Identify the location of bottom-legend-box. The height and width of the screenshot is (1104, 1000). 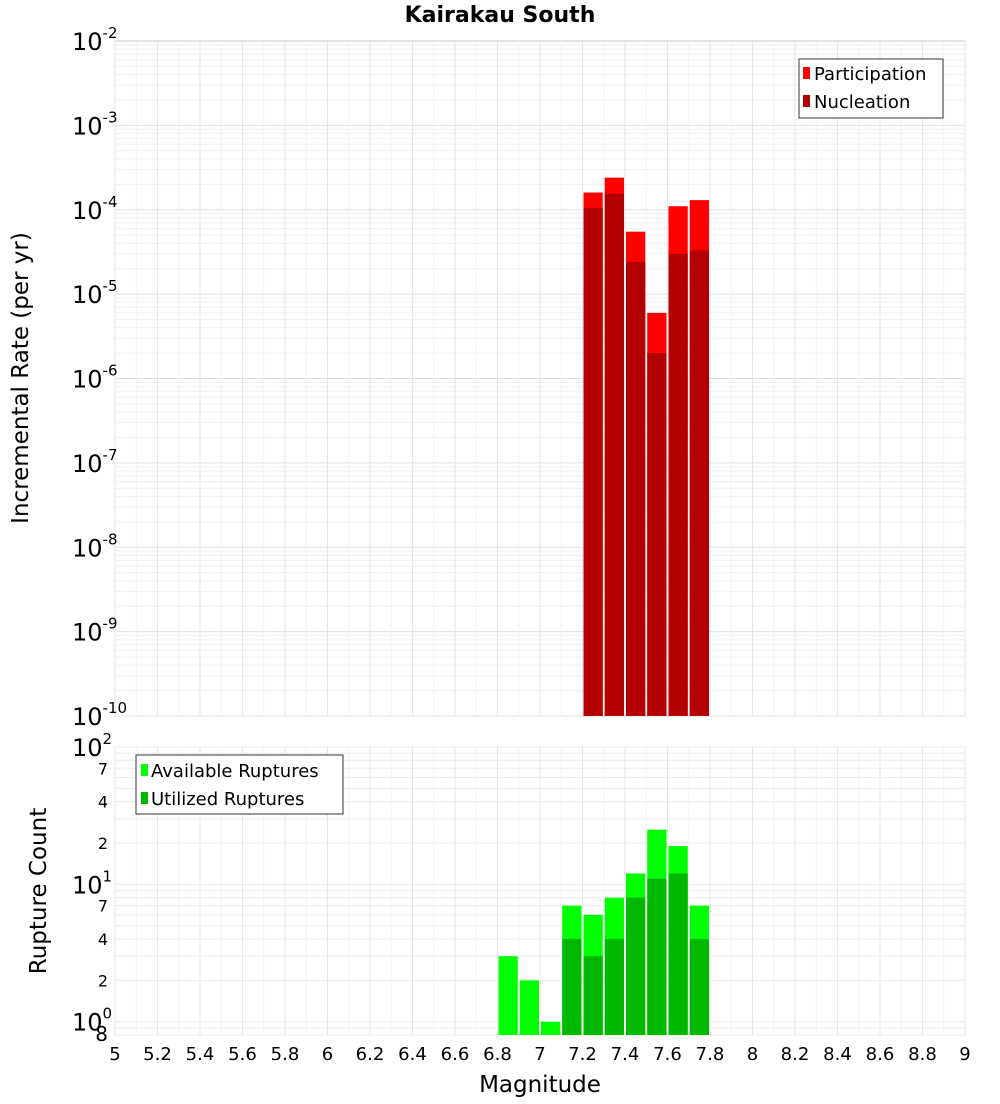
(239, 784).